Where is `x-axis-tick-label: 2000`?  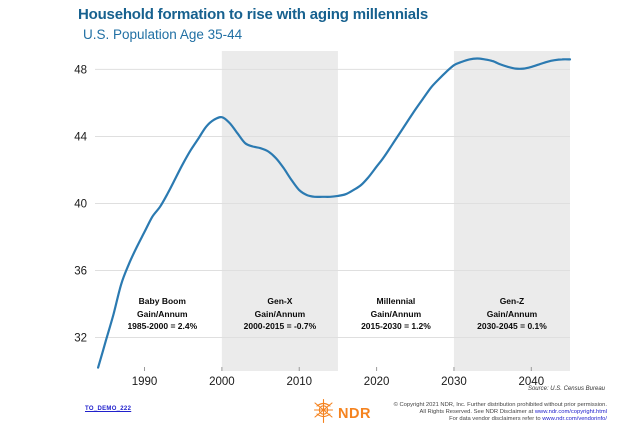 x-axis-tick-label: 2000 is located at coordinates (222, 382).